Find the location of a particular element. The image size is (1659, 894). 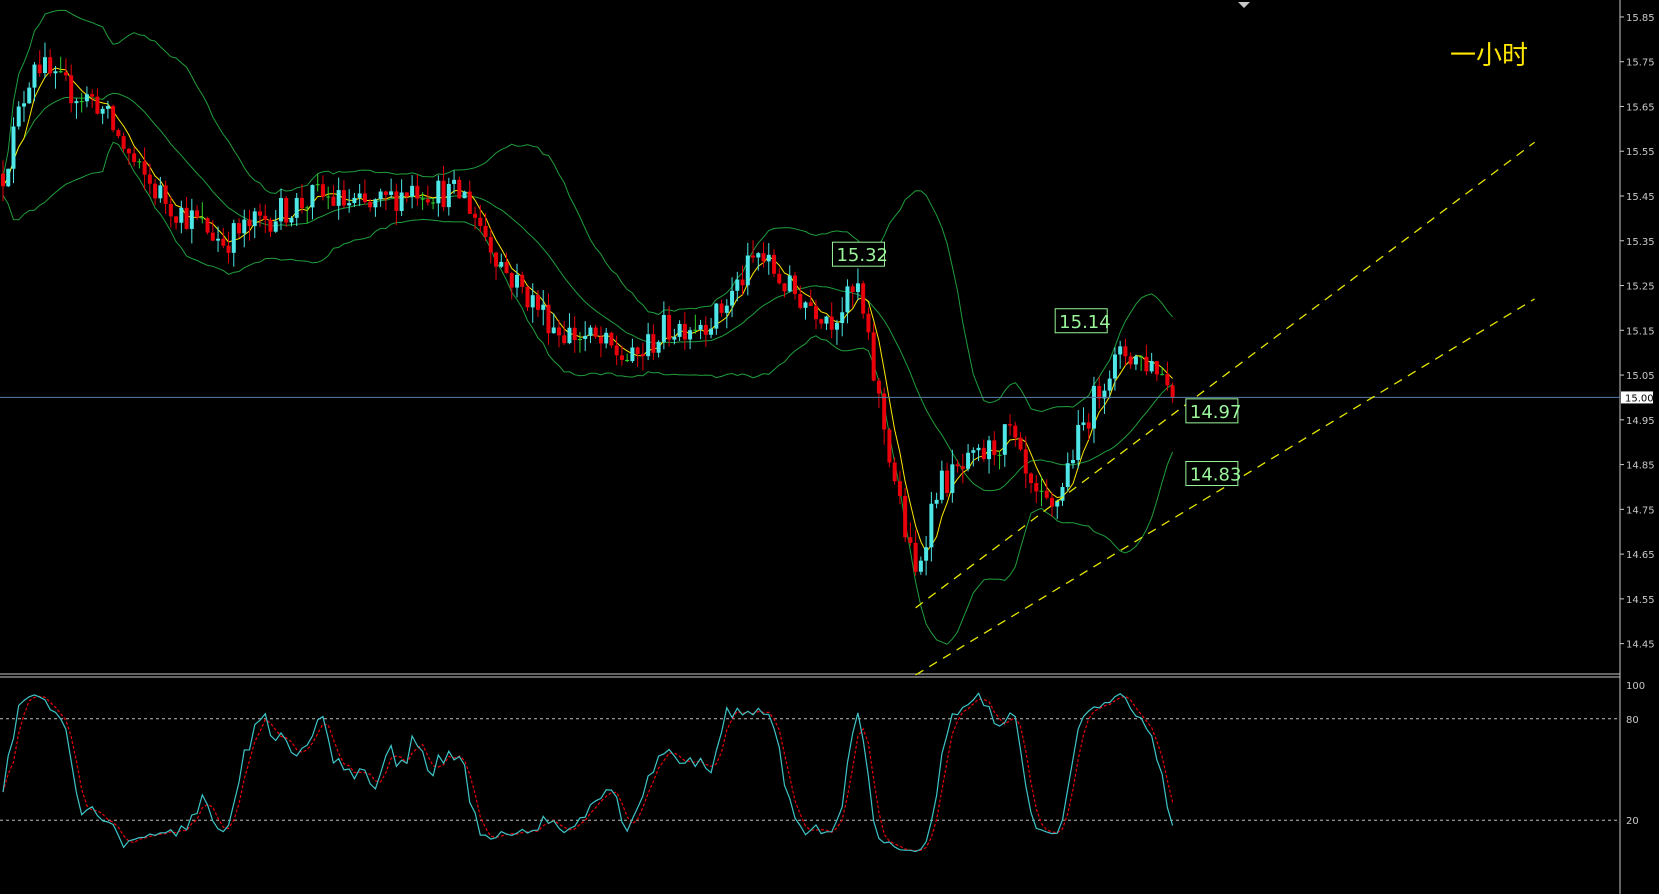

y-tick-label: 15.85 is located at coordinates (1640, 18).